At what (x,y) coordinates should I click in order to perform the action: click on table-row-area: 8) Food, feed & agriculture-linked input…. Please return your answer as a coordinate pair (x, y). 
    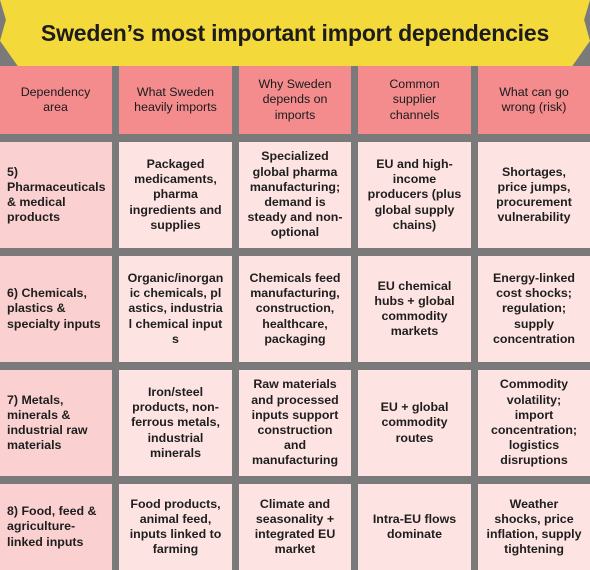
    Looking at the image, I should click on (56, 527).